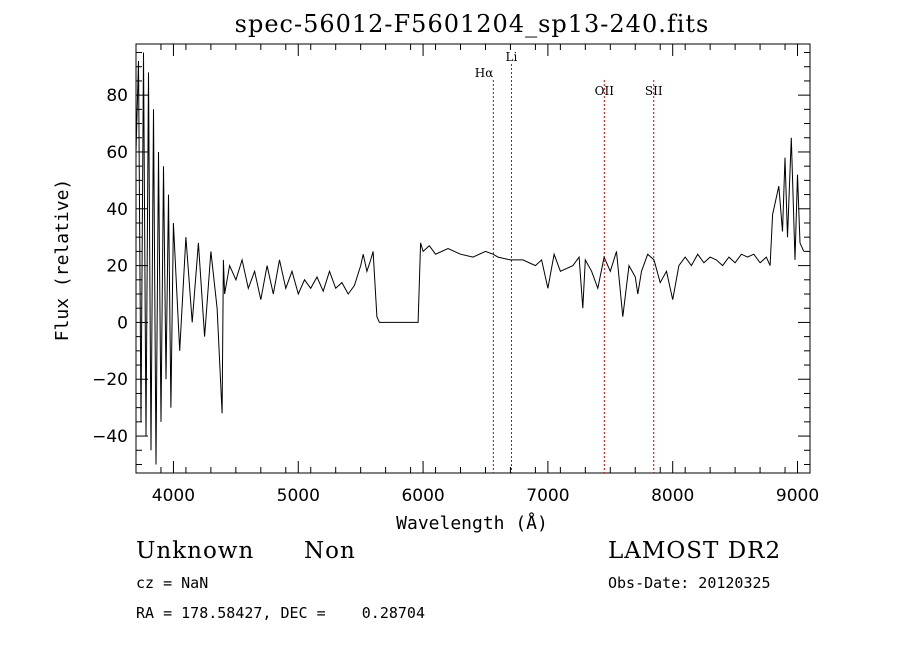 The height and width of the screenshot is (649, 900). What do you see at coordinates (547, 496) in the screenshot?
I see `x-tick-label: 7000` at bounding box center [547, 496].